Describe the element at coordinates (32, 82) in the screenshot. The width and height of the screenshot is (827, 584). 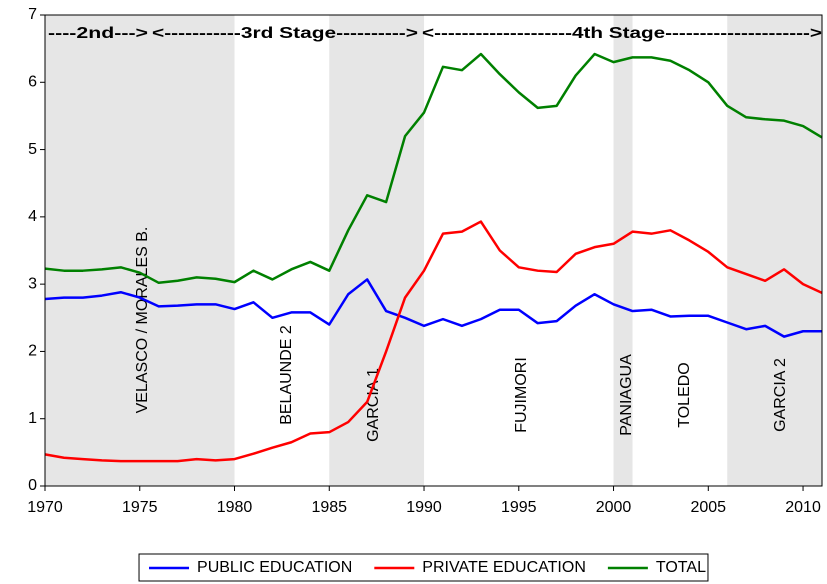
I see `y-tick-label: 6` at that location.